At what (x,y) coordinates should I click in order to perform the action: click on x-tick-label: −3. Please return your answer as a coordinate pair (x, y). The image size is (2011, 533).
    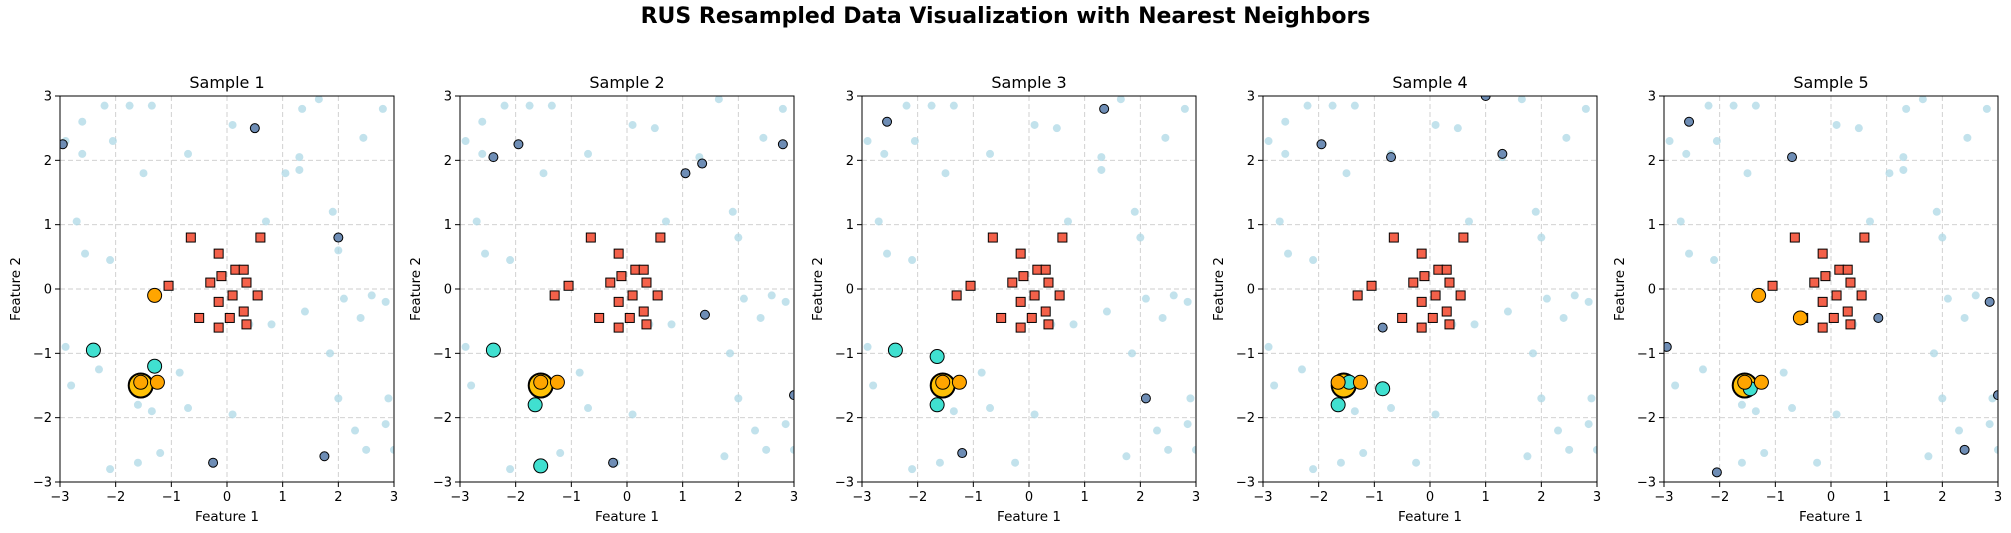
    Looking at the image, I should click on (861, 497).